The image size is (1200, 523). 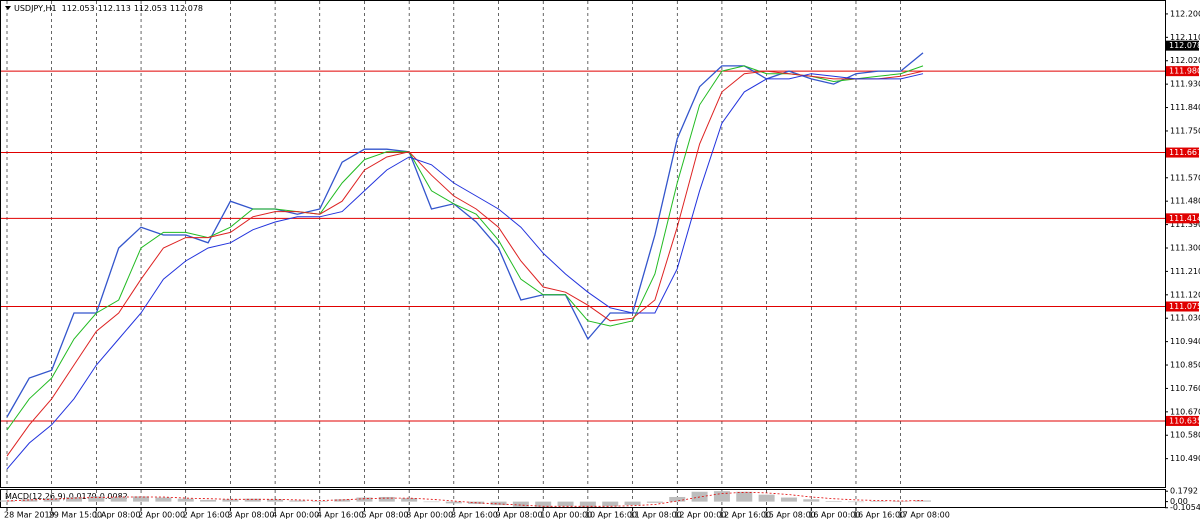 What do you see at coordinates (1185, 411) in the screenshot?
I see `y-tick-label: 110.670` at bounding box center [1185, 411].